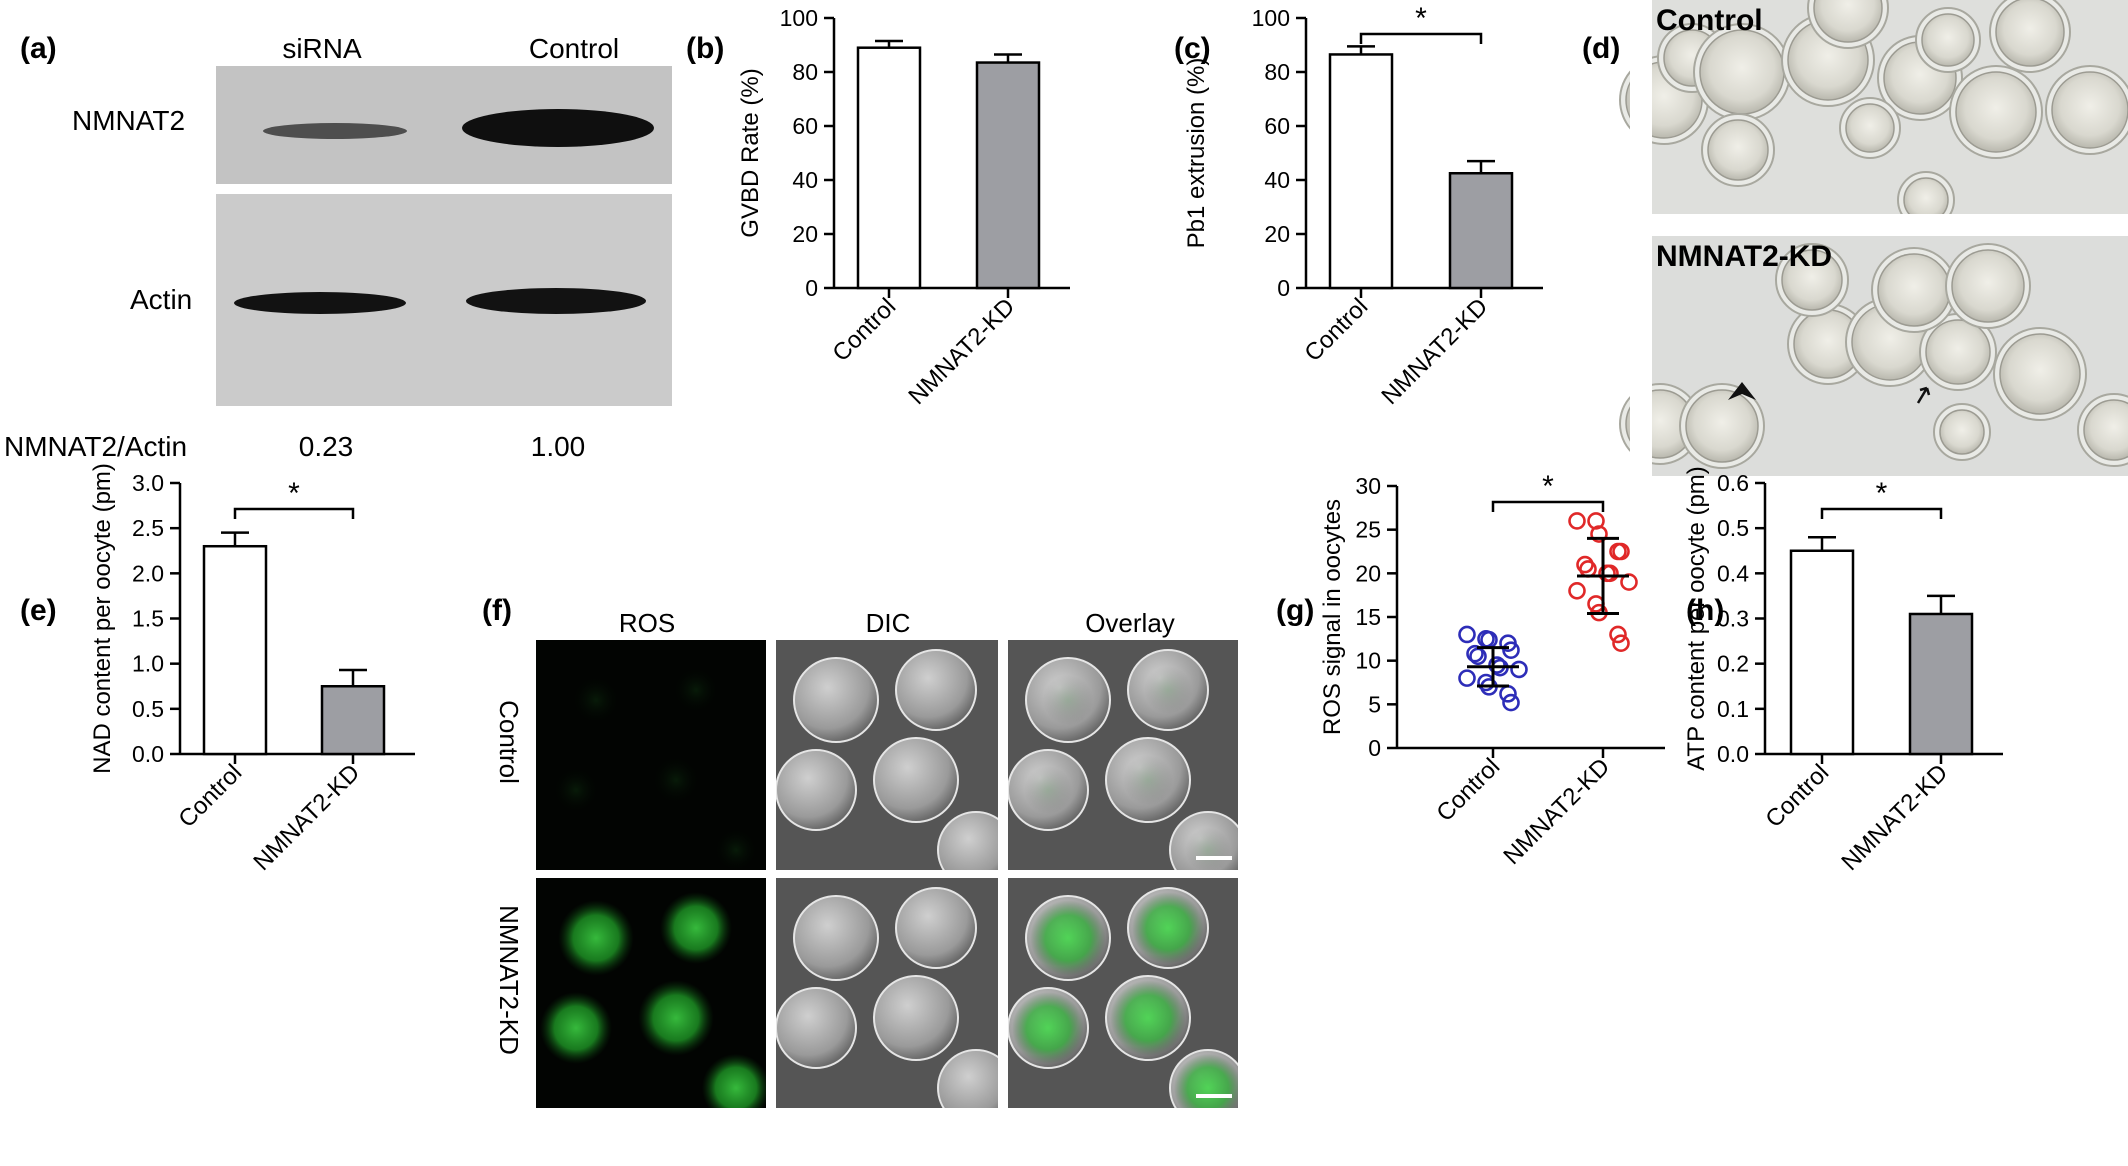 This screenshot has width=2128, height=1166. I want to click on y-tick-label: 80, so click(805, 72).